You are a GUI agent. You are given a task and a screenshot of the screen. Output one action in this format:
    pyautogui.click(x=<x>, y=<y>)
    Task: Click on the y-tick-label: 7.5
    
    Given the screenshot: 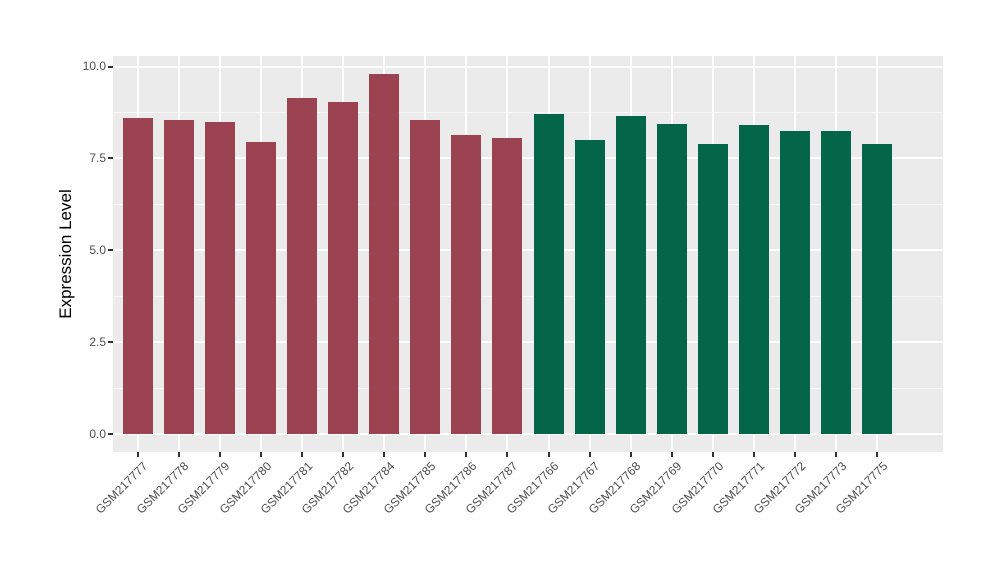 What is the action you would take?
    pyautogui.click(x=97, y=157)
    